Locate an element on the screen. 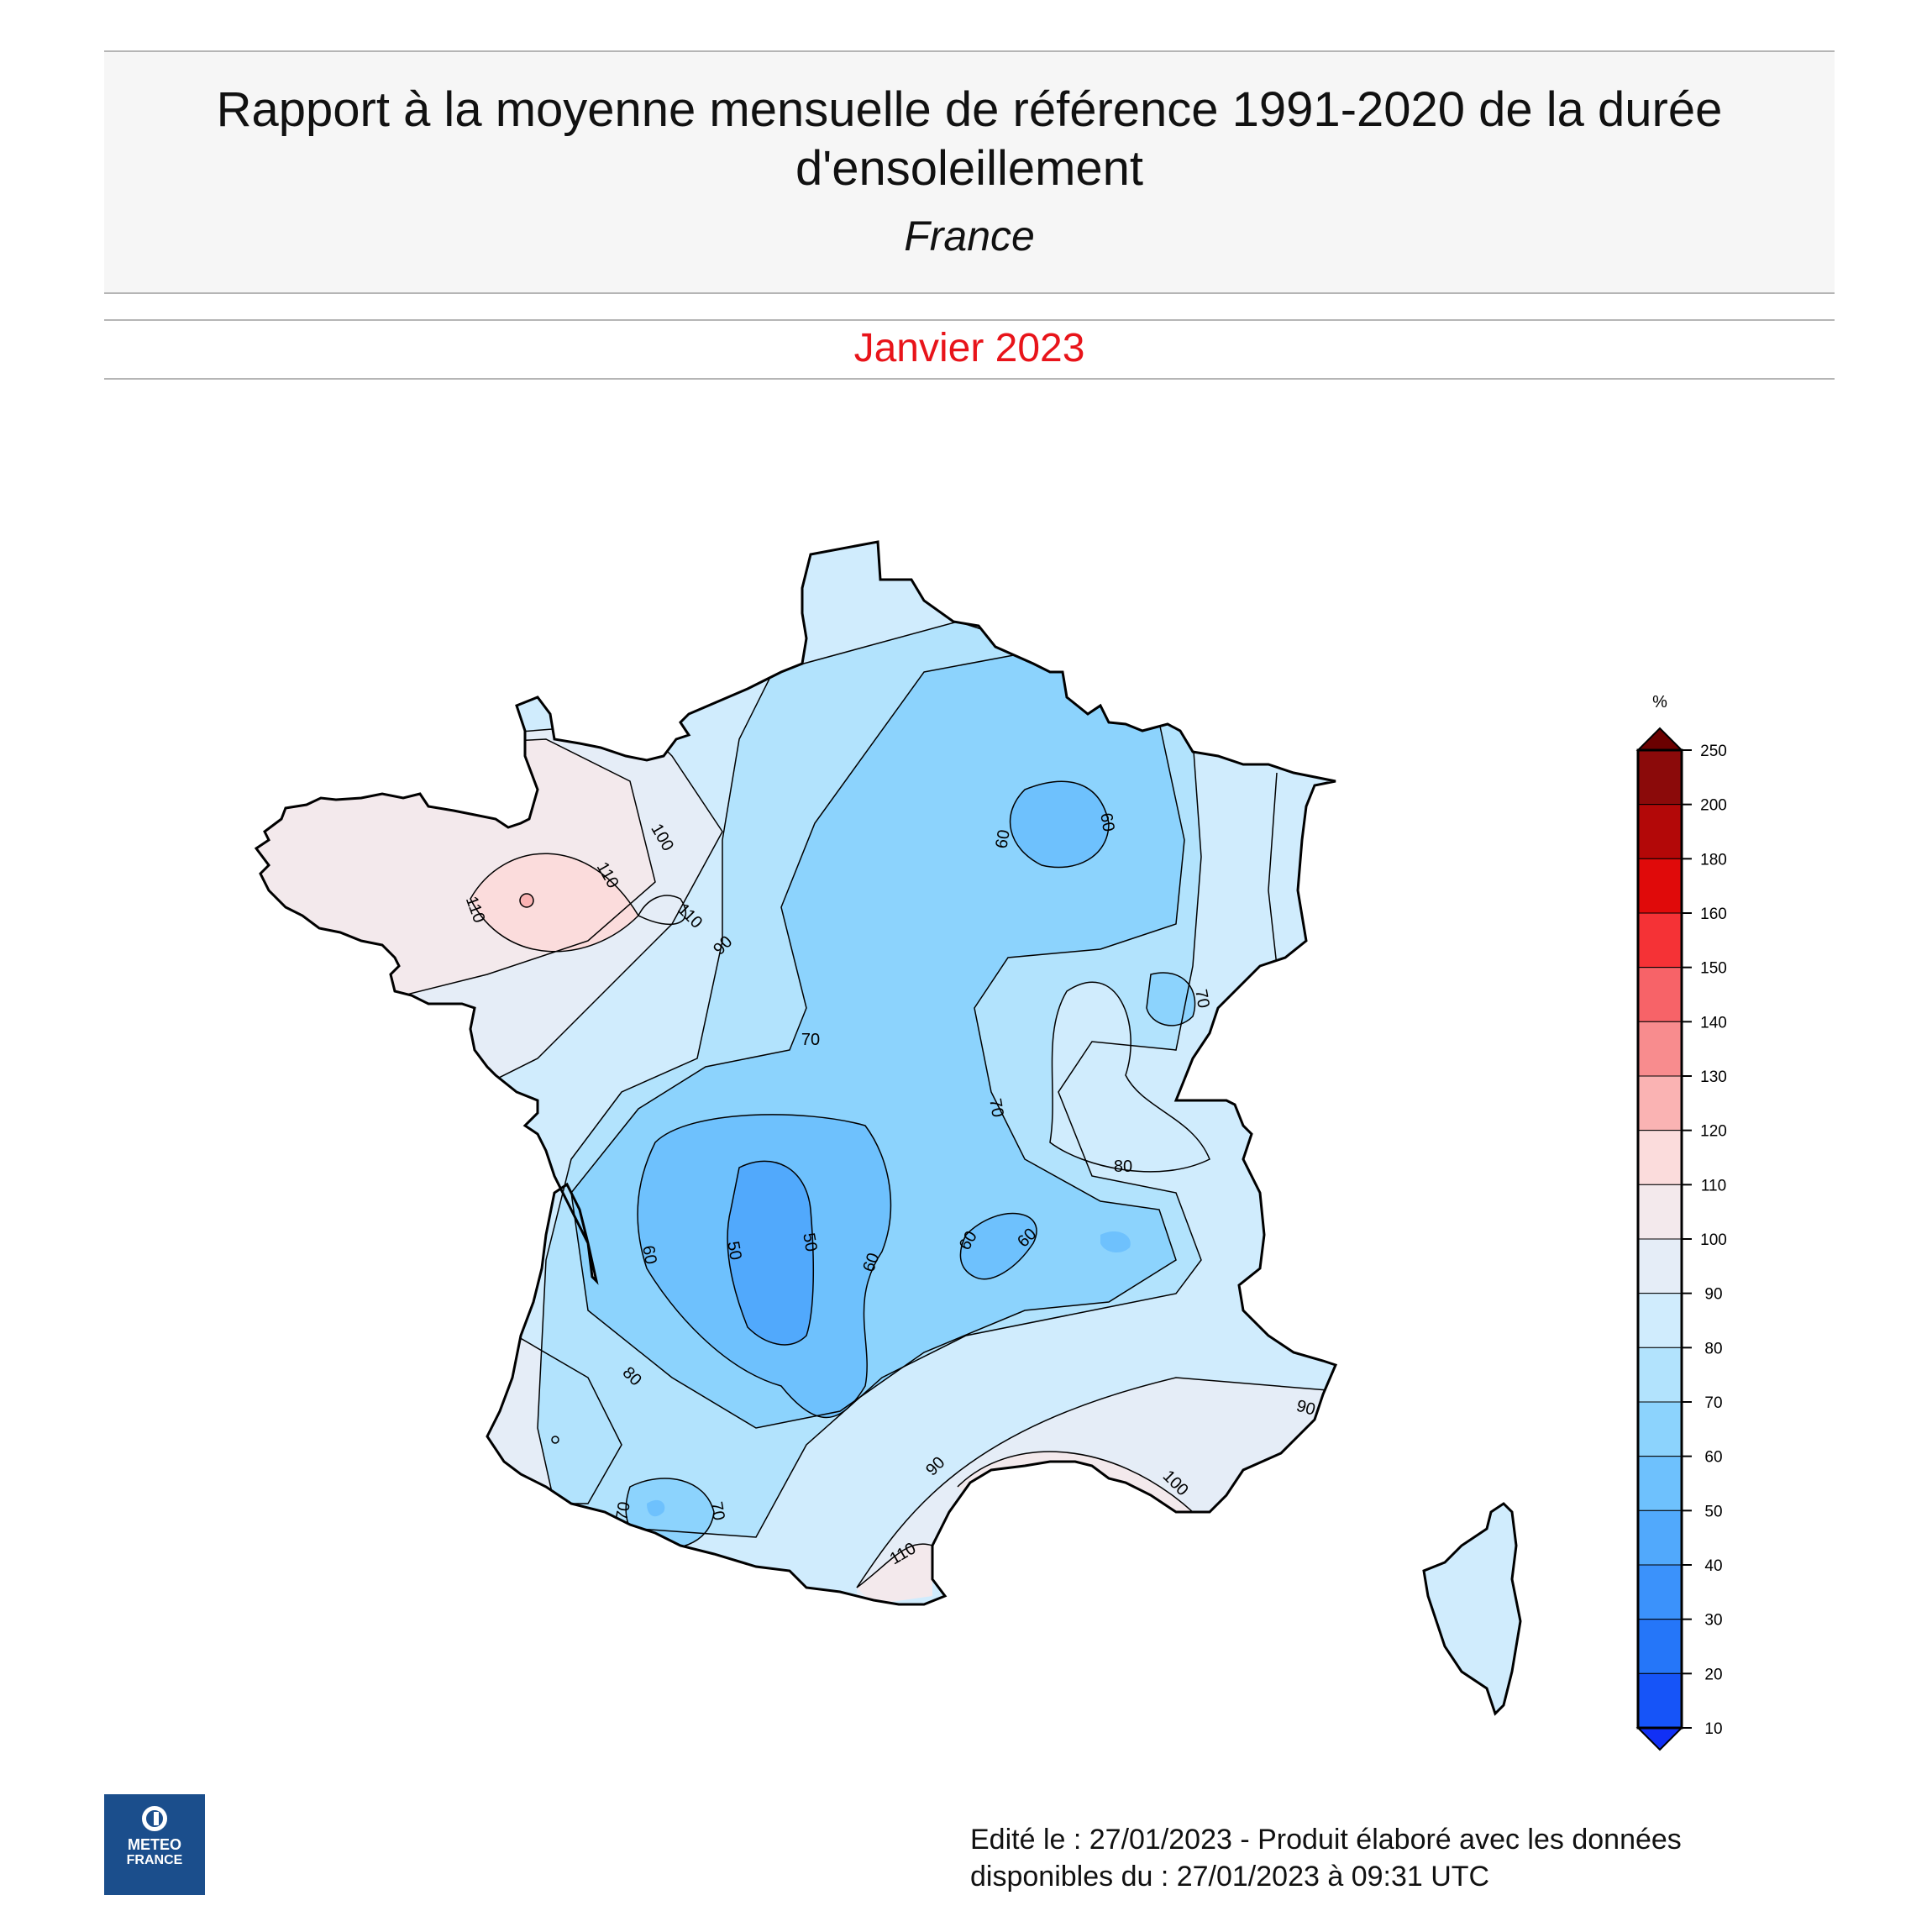 The height and width of the screenshot is (1932, 1932). period-panel: Janvier 2023 is located at coordinates (969, 349).